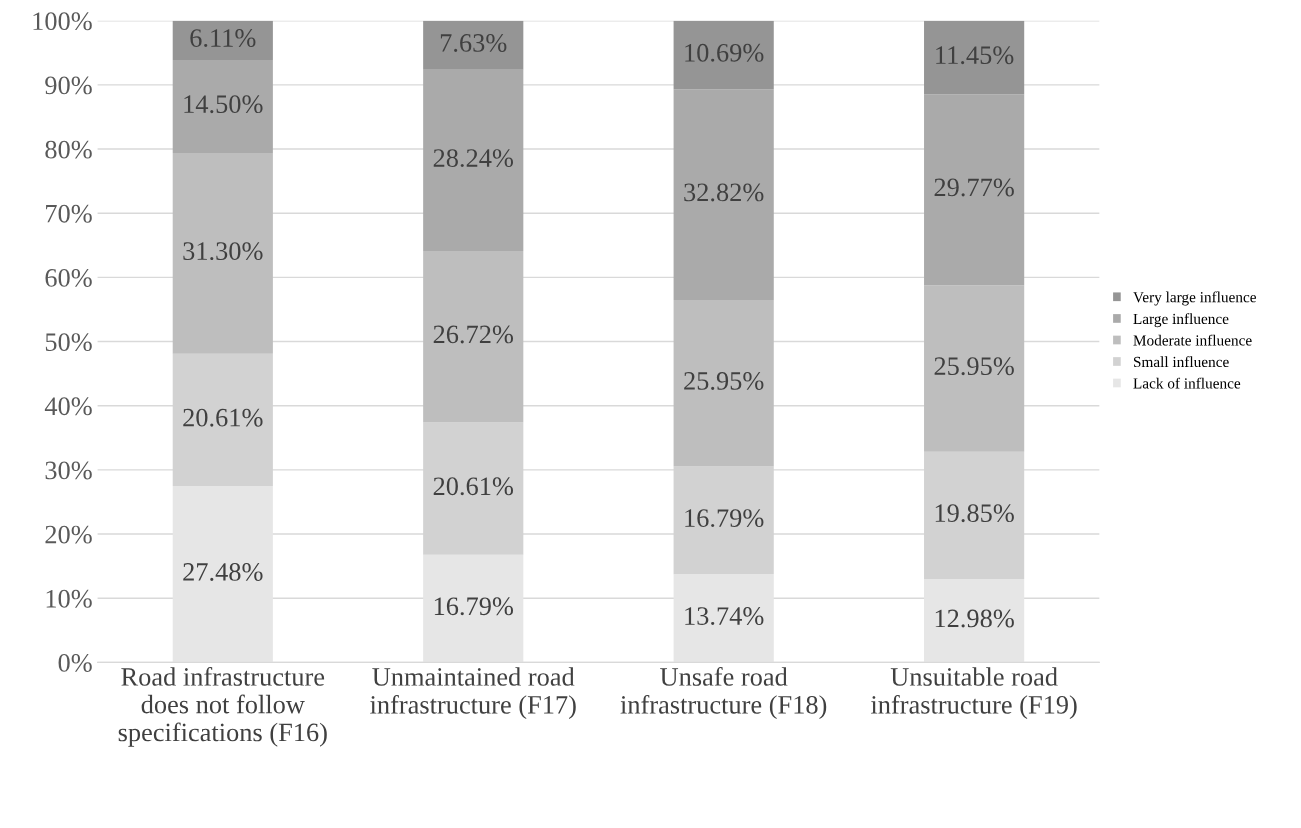 Image resolution: width=1301 pixels, height=828 pixels. I want to click on data-label: 31.30%, so click(223, 251).